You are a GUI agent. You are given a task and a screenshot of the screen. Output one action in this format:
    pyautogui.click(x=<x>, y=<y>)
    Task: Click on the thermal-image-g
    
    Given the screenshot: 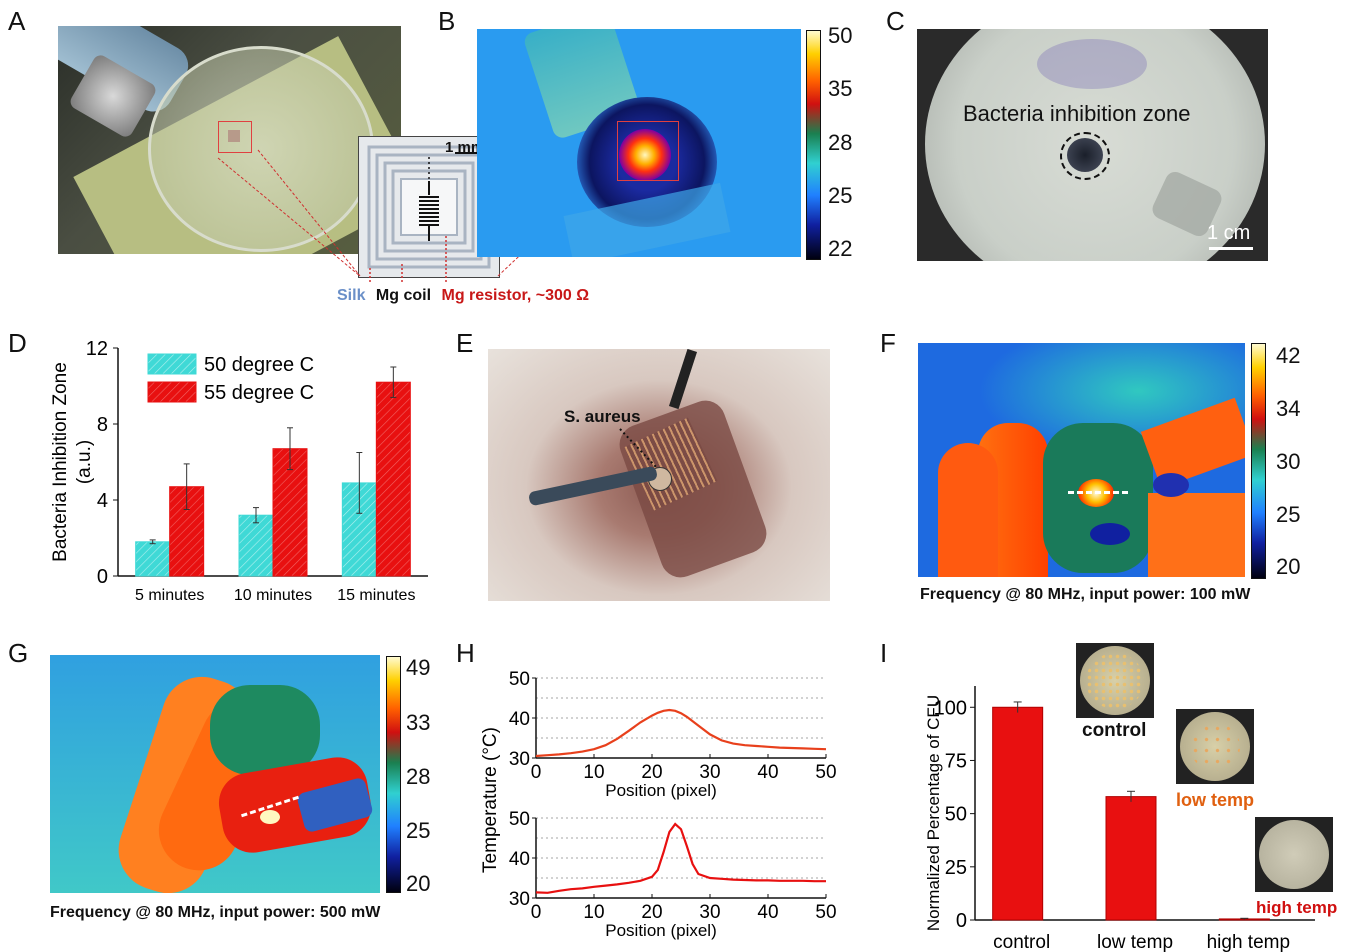 What is the action you would take?
    pyautogui.click(x=215, y=774)
    